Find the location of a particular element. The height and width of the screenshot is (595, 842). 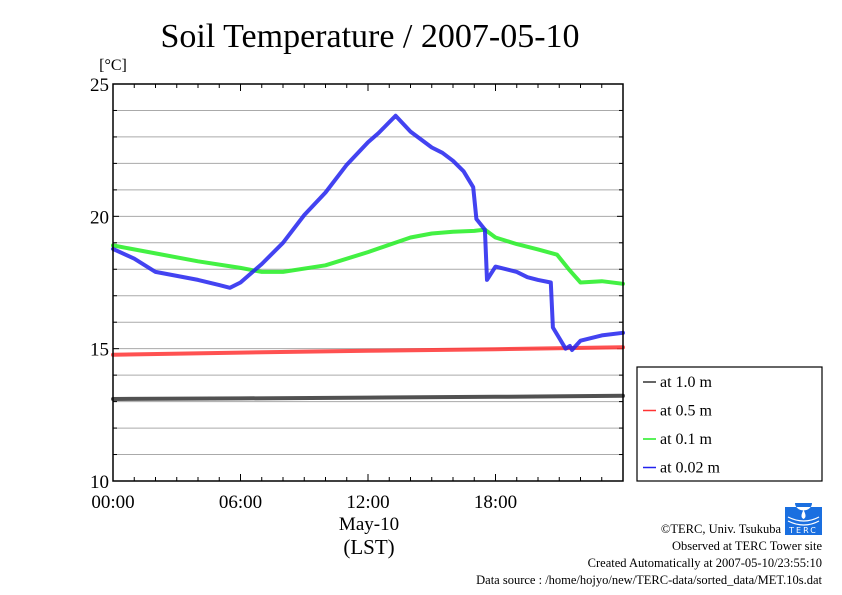

x-tick-label: 18:00 is located at coordinates (495, 502).